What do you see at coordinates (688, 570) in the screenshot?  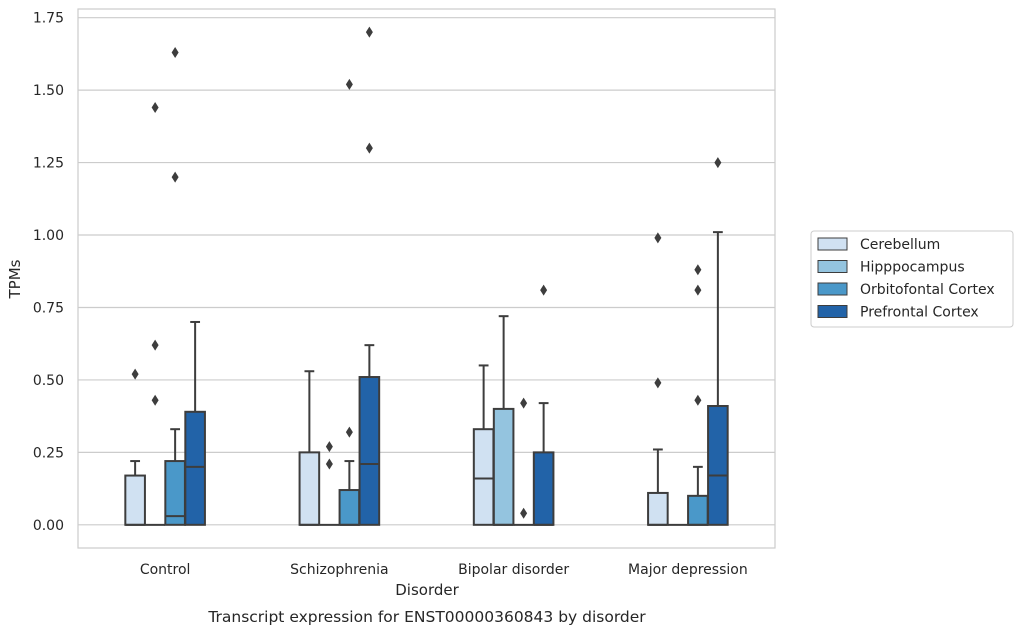 I see `x-tick-label: Major depression` at bounding box center [688, 570].